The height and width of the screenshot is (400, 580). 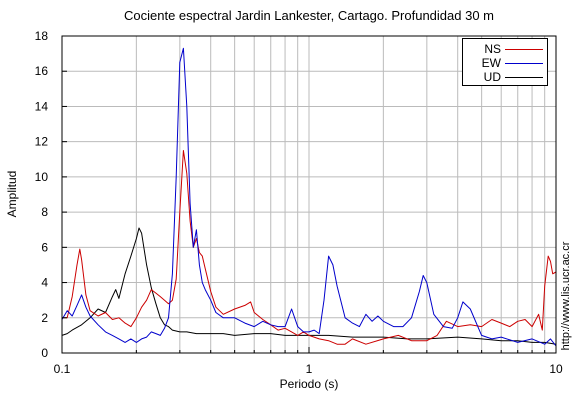 I want to click on x-tick-label: 1, so click(x=309, y=369).